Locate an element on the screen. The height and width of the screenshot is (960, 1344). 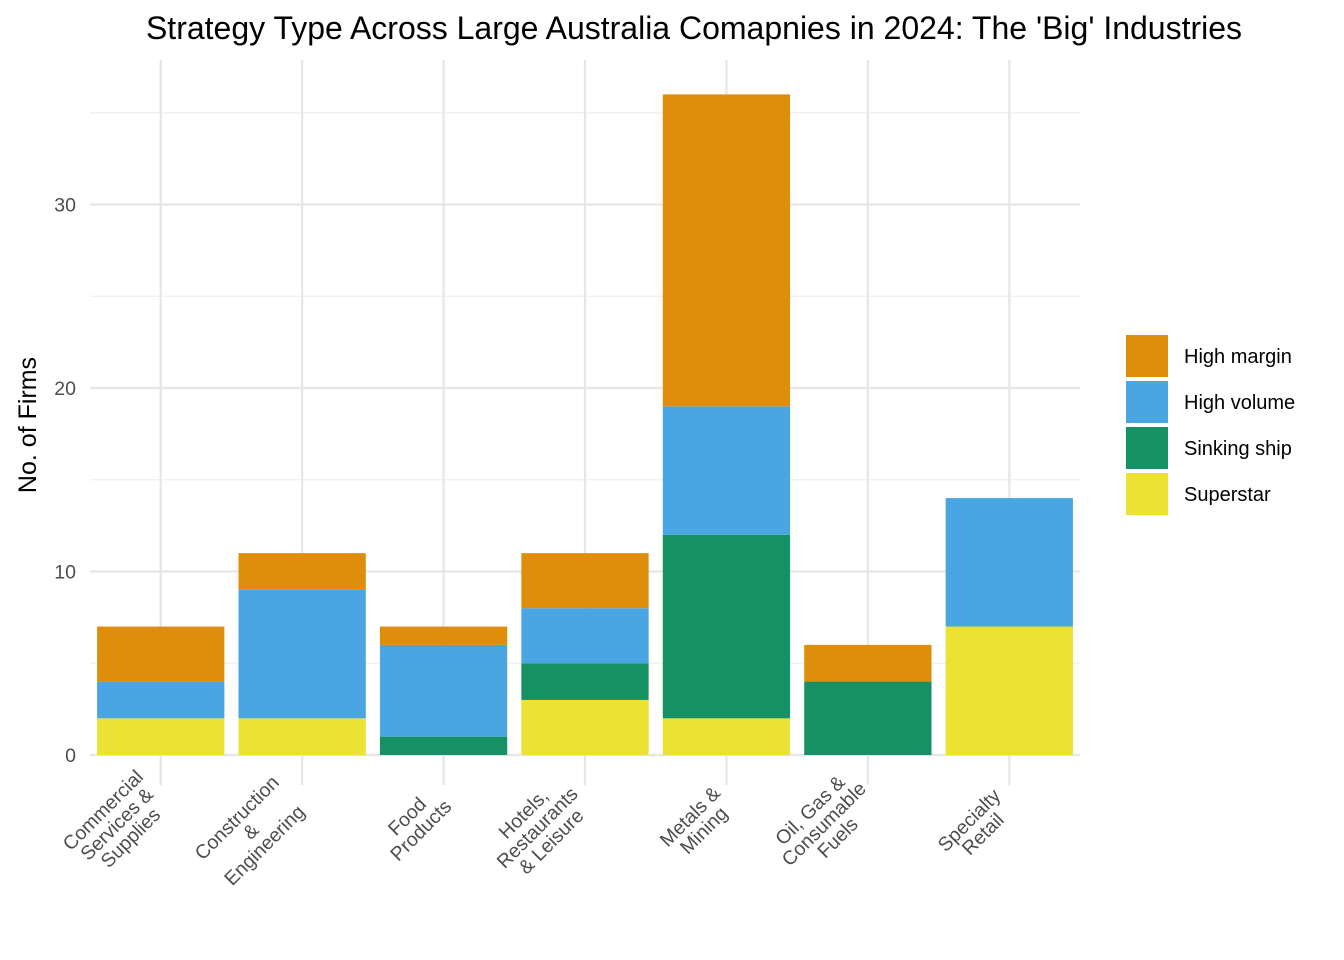
y-tick-label: 10 is located at coordinates (65, 573).